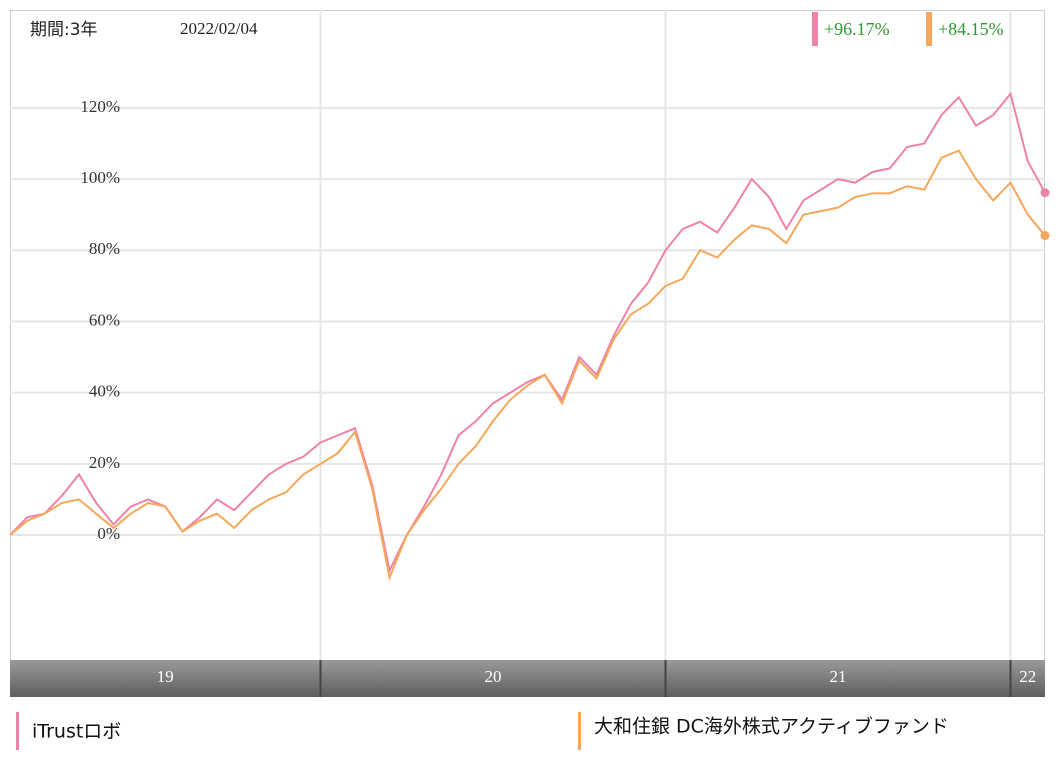 The image size is (1057, 776). I want to click on y-tick-label: 100%, so click(100, 177).